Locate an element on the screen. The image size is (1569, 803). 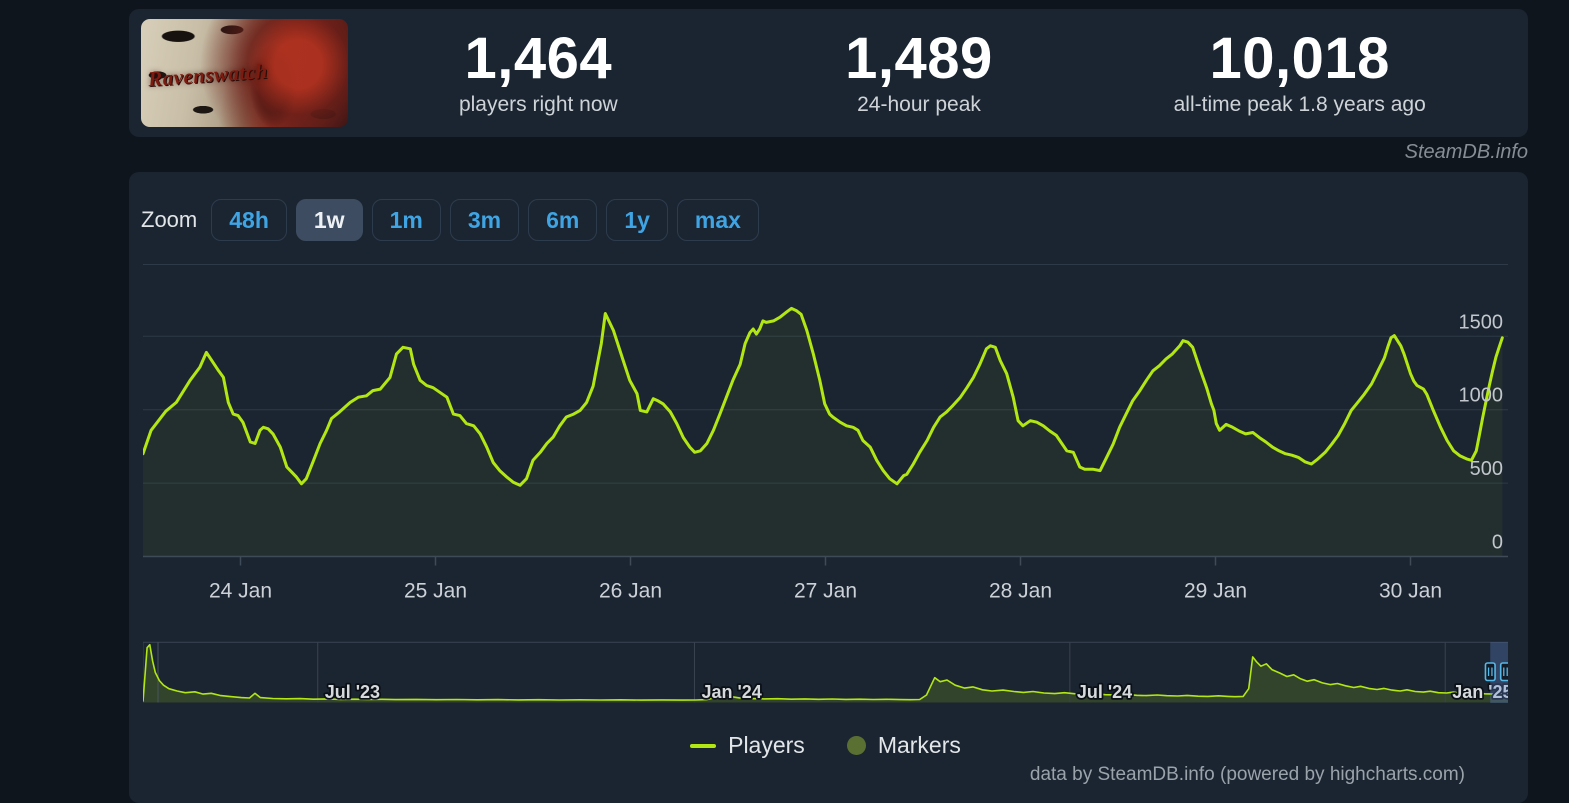
y-axis-label: 0 is located at coordinates (1497, 543).